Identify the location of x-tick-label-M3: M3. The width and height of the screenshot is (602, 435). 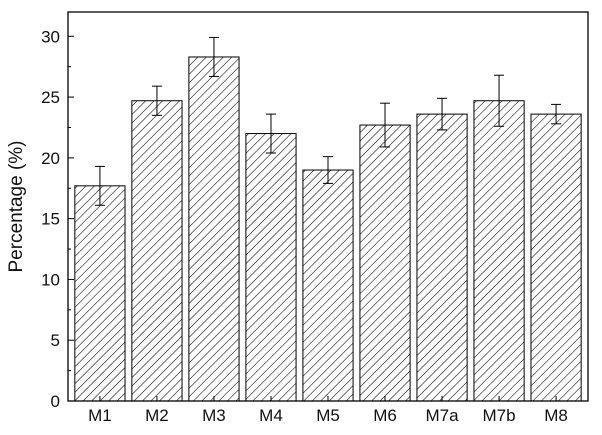
(214, 415).